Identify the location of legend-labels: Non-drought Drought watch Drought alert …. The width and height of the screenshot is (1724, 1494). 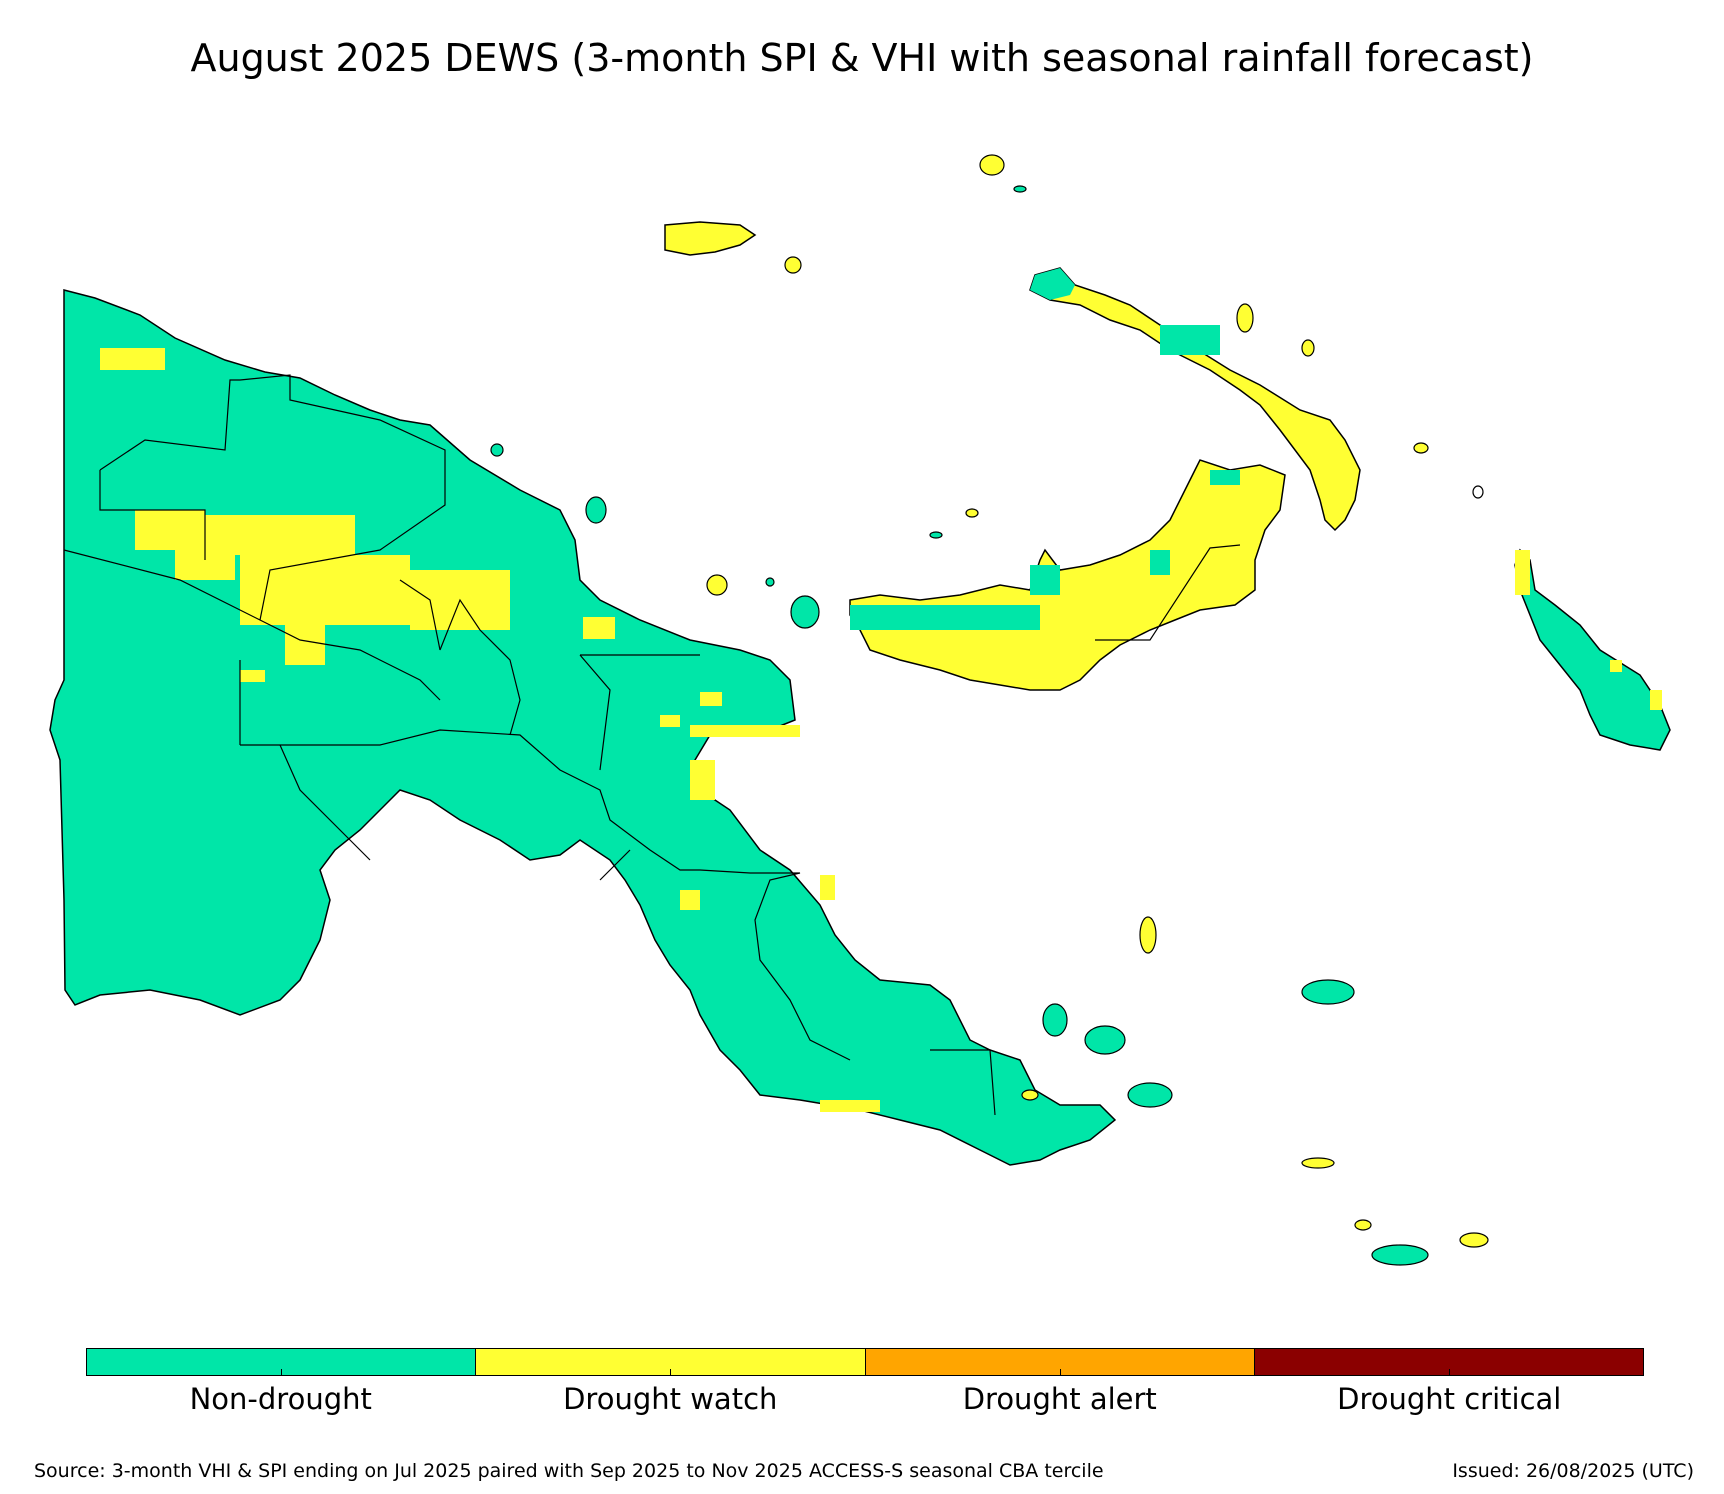
(865, 1399).